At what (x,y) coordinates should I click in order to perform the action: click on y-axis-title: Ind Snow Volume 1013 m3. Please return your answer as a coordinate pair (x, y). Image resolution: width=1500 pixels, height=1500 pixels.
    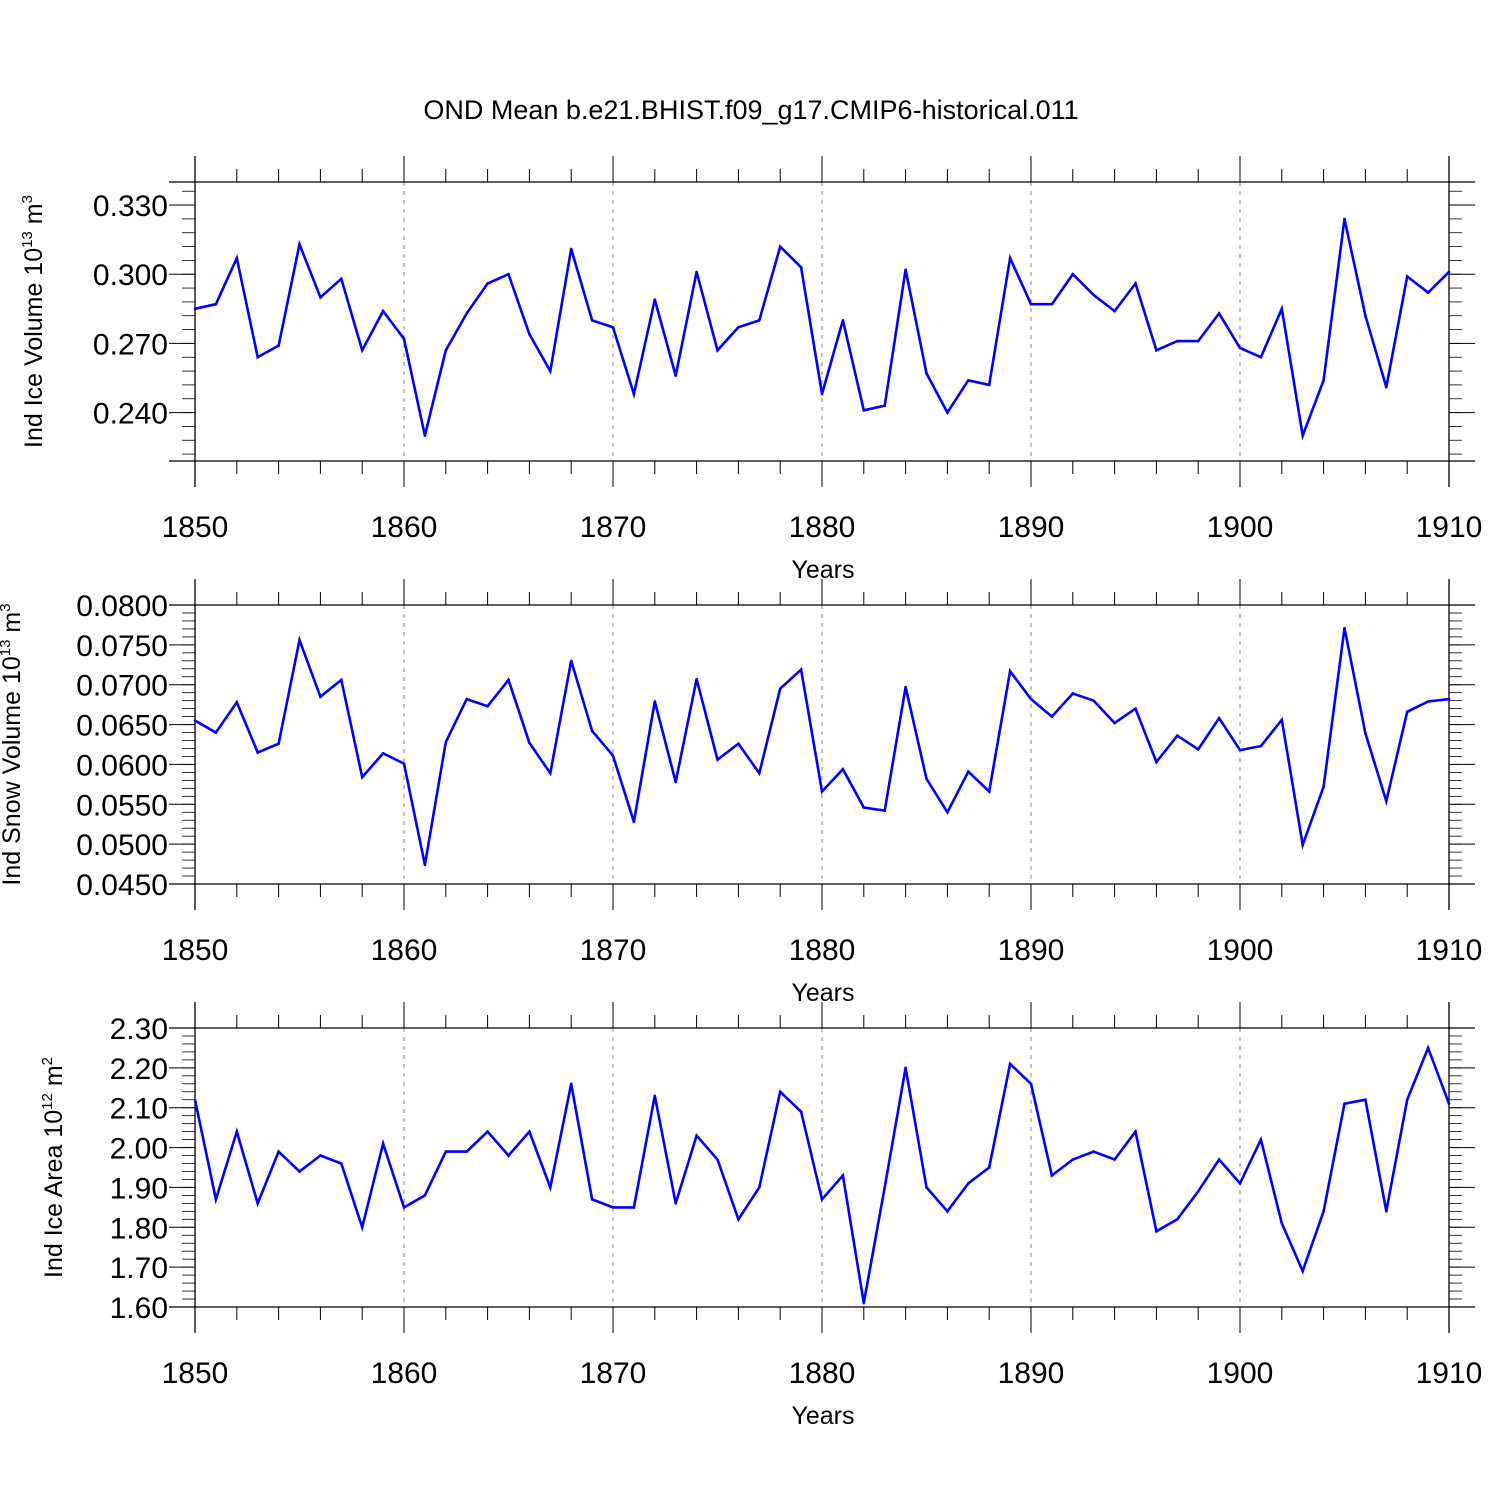
    Looking at the image, I should click on (13, 744).